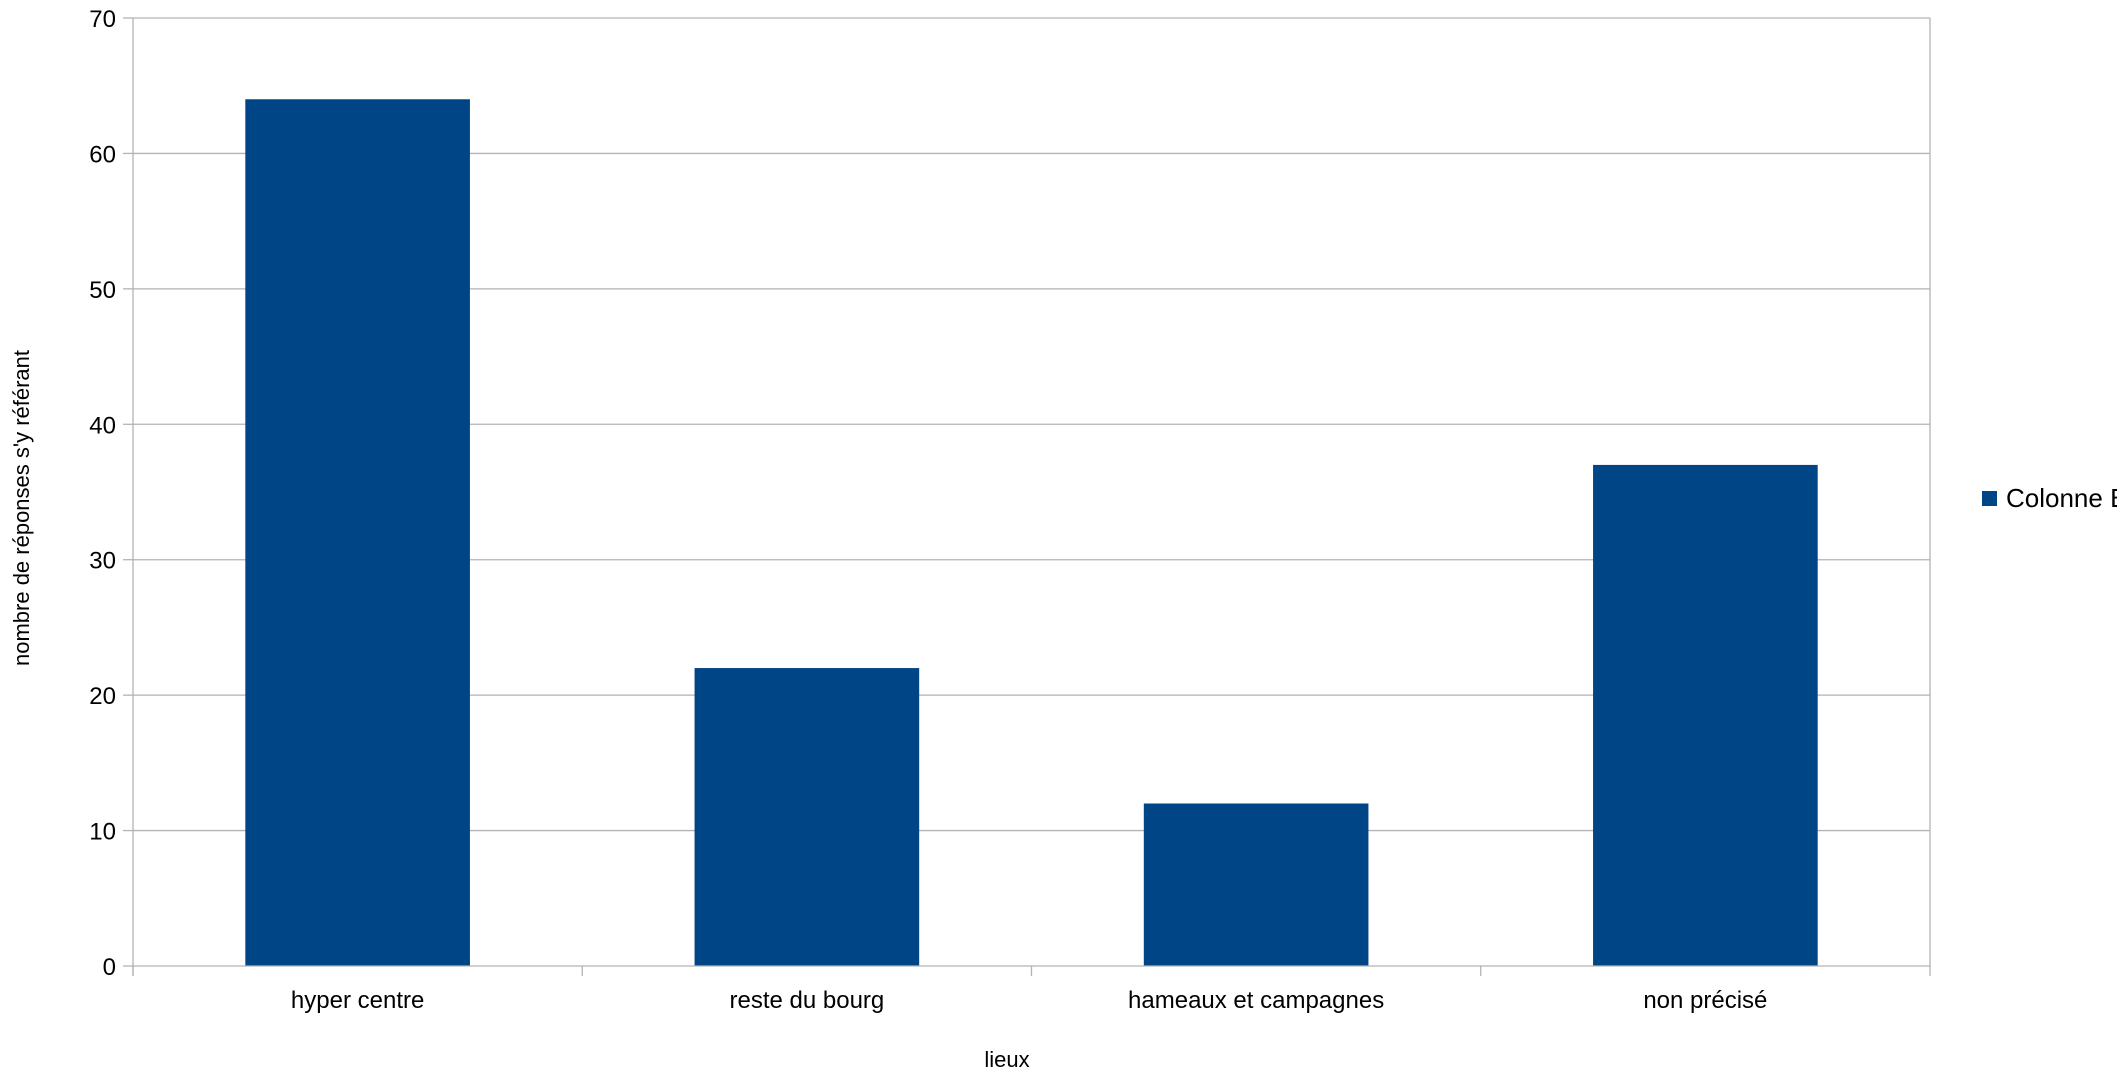 The image size is (2117, 1080). I want to click on x-axis-label: lieux, so click(1006, 1059).